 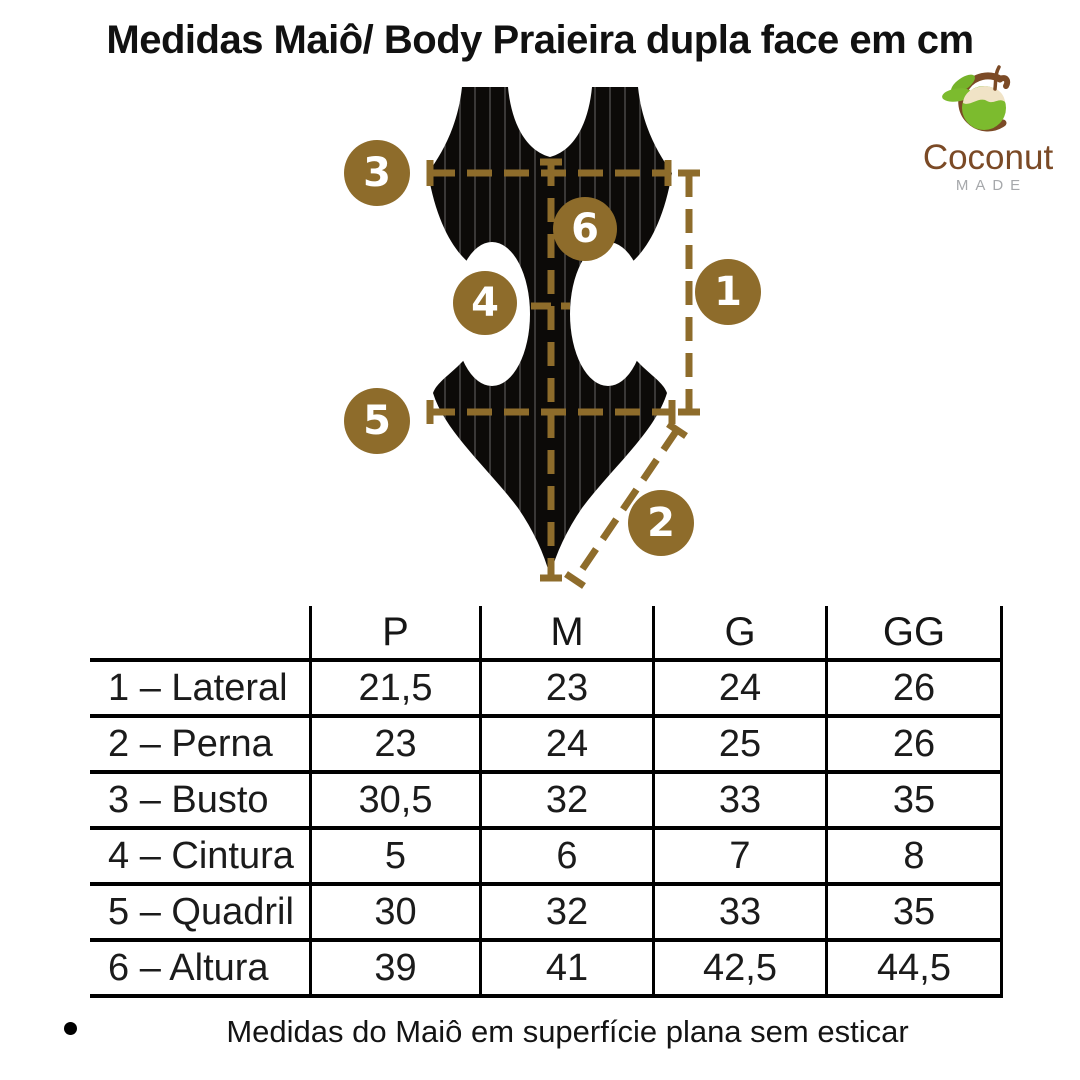 I want to click on row-label-quadril: 5 – Quadril, so click(x=201, y=914).